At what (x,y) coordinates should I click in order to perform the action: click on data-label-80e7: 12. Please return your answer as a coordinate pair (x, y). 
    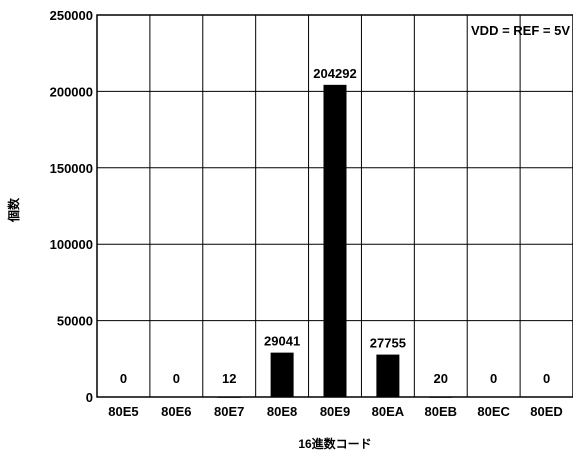
    Looking at the image, I should click on (229, 378).